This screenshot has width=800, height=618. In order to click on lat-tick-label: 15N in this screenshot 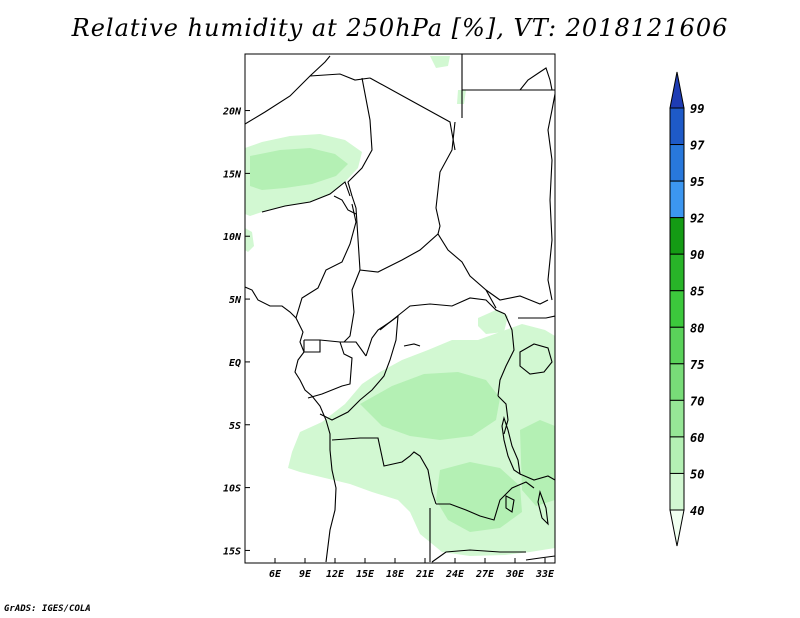, I will do `click(232, 174)`.